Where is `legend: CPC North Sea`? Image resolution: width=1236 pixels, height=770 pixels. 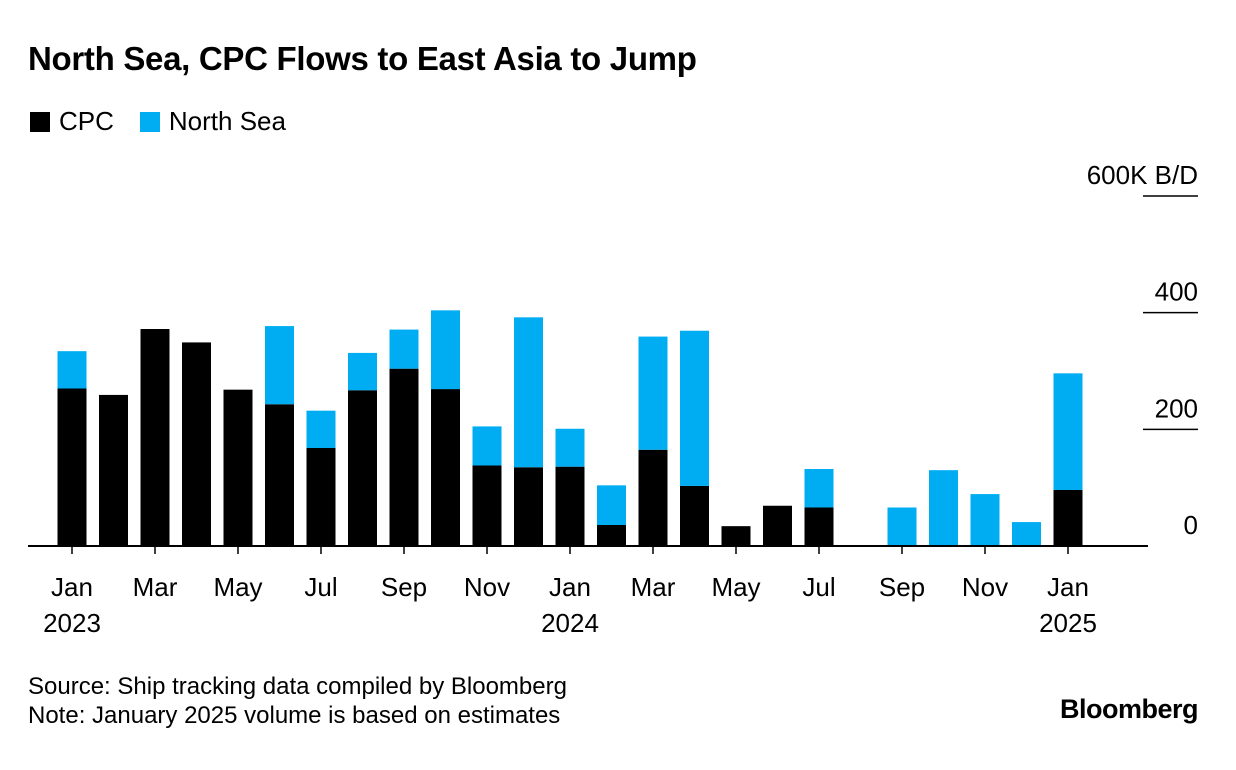 legend: CPC North Sea is located at coordinates (171, 121).